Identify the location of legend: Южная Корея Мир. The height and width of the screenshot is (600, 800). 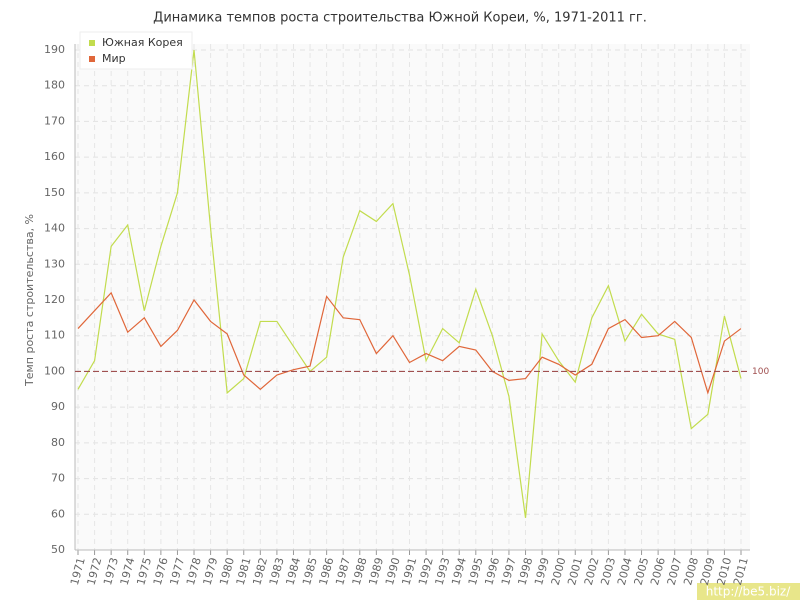
(136, 50).